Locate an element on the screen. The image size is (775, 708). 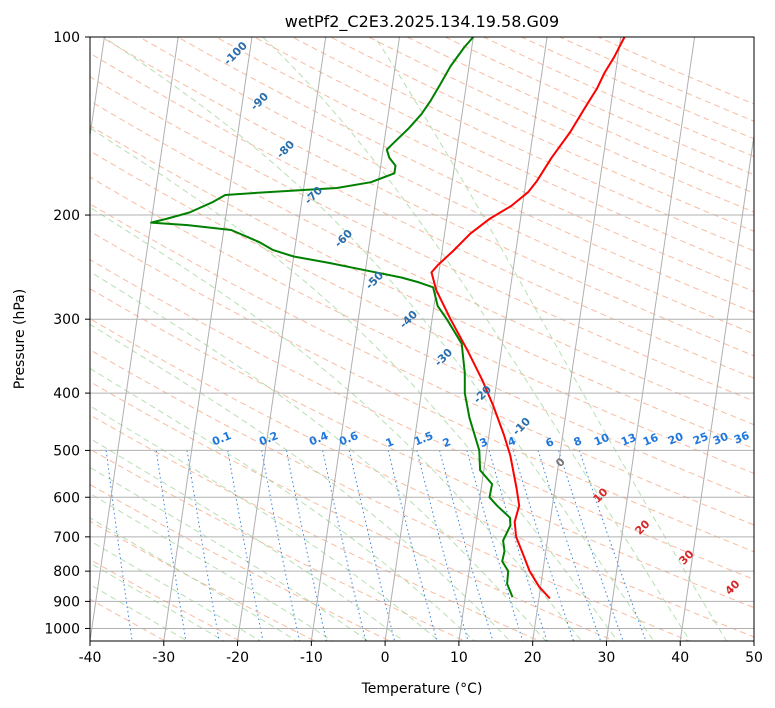
y-tick-label: 800 is located at coordinates (66, 572).